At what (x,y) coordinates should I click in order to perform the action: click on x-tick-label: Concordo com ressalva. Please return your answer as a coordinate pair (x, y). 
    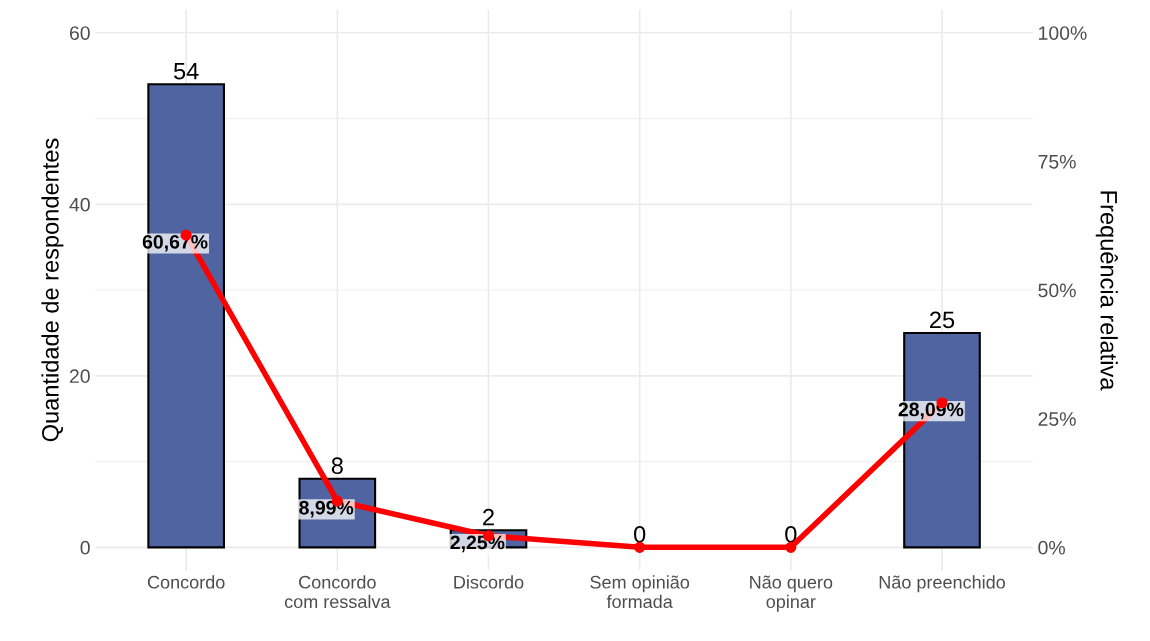
    Looking at the image, I should click on (337, 592).